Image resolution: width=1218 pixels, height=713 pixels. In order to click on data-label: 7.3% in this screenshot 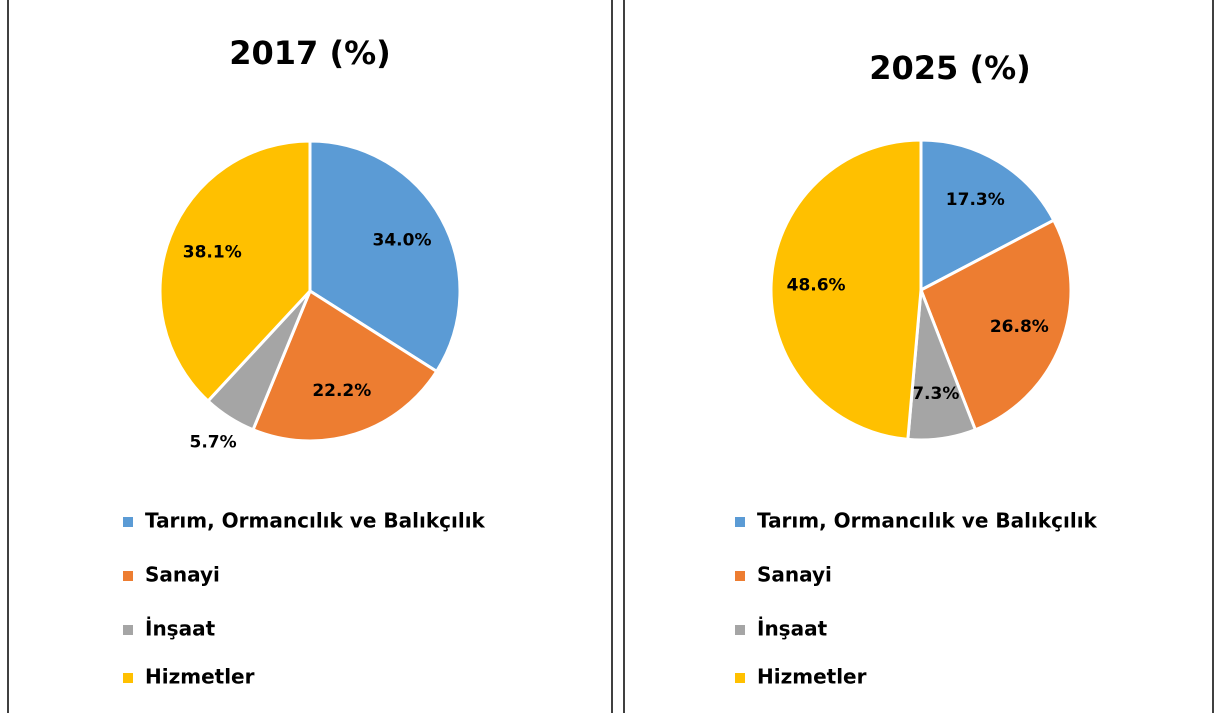, I will do `click(935, 394)`.